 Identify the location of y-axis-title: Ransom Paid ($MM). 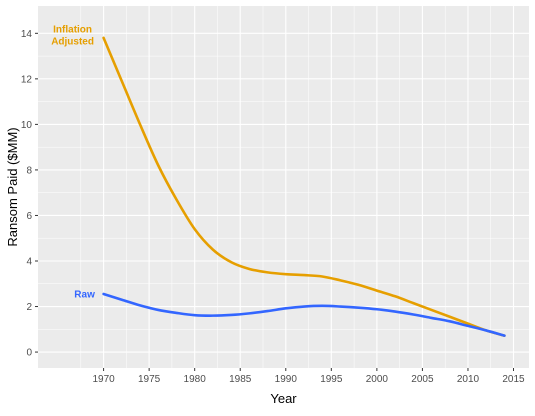
(12, 186).